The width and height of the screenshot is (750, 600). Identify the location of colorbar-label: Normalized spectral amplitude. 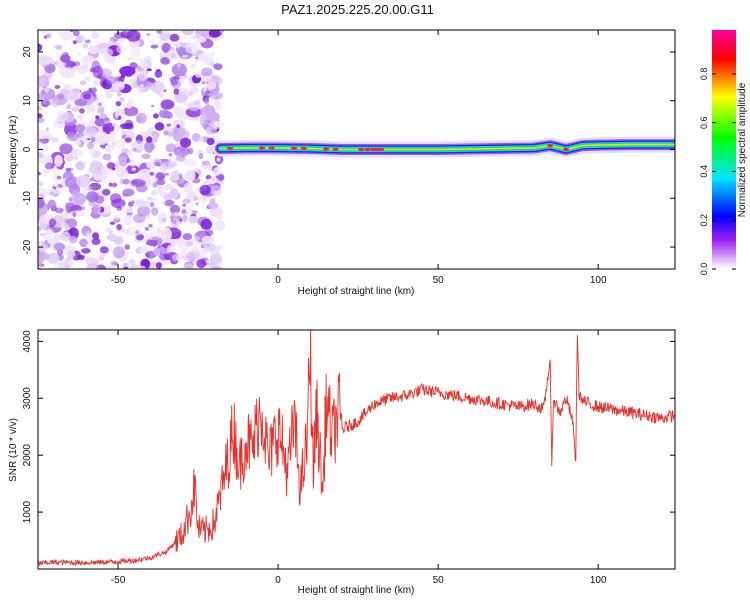
(742, 149).